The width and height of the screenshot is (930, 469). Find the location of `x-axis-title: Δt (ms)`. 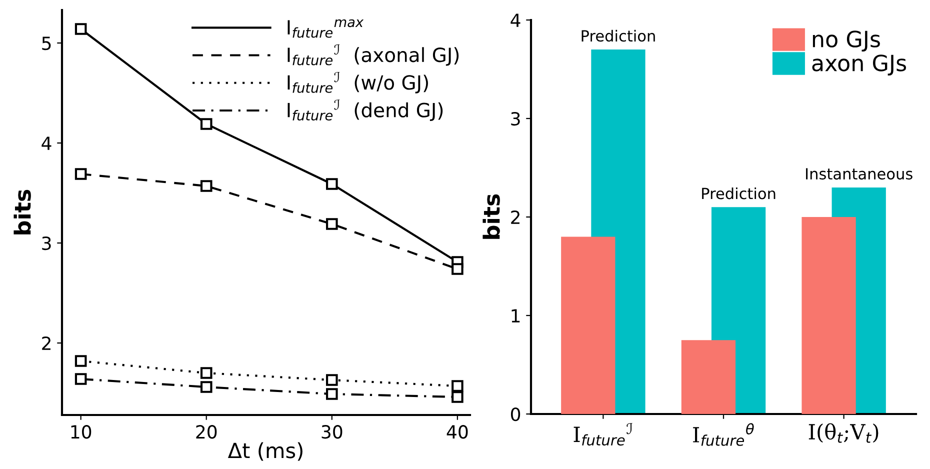

x-axis-title: Δt (ms) is located at coordinates (265, 451).